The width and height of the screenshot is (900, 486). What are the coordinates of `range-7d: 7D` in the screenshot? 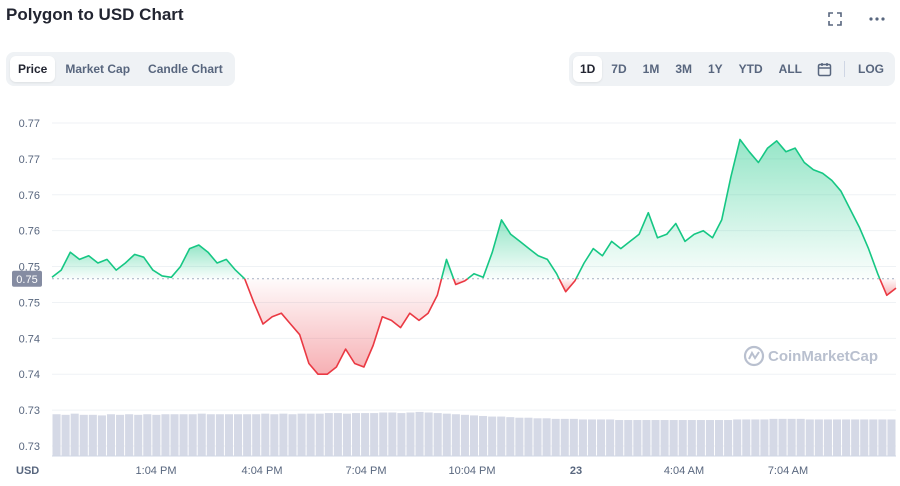 It's located at (619, 69).